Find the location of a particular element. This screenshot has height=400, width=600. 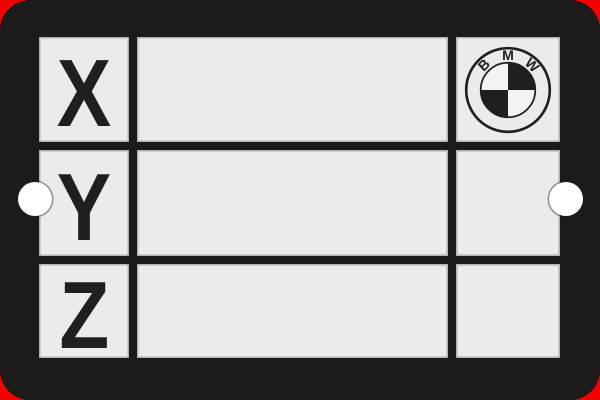

row-y-value-field is located at coordinates (292, 203).